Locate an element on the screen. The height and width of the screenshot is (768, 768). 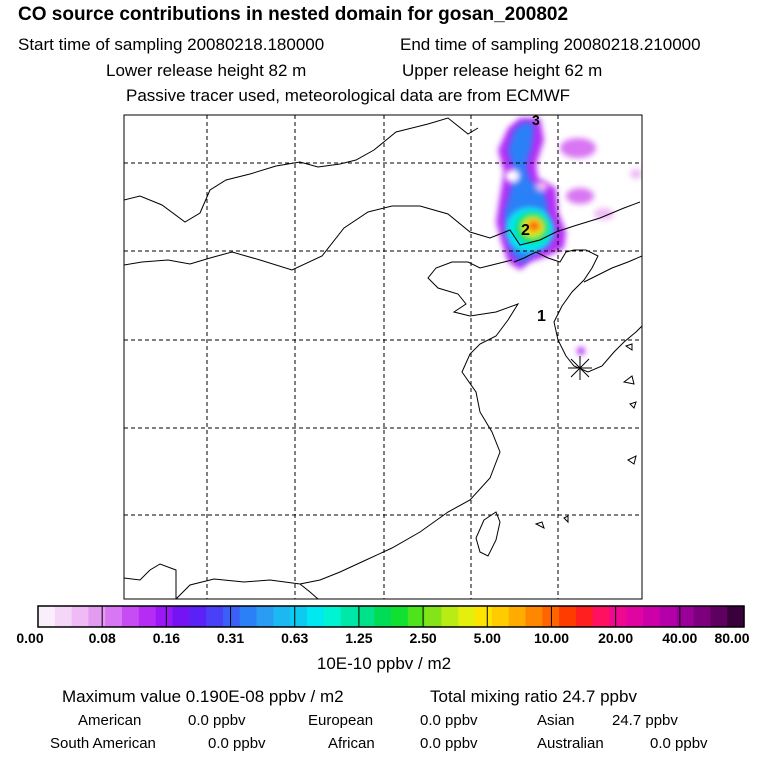
colorbar-tick-label: 40.00 is located at coordinates (680, 638).